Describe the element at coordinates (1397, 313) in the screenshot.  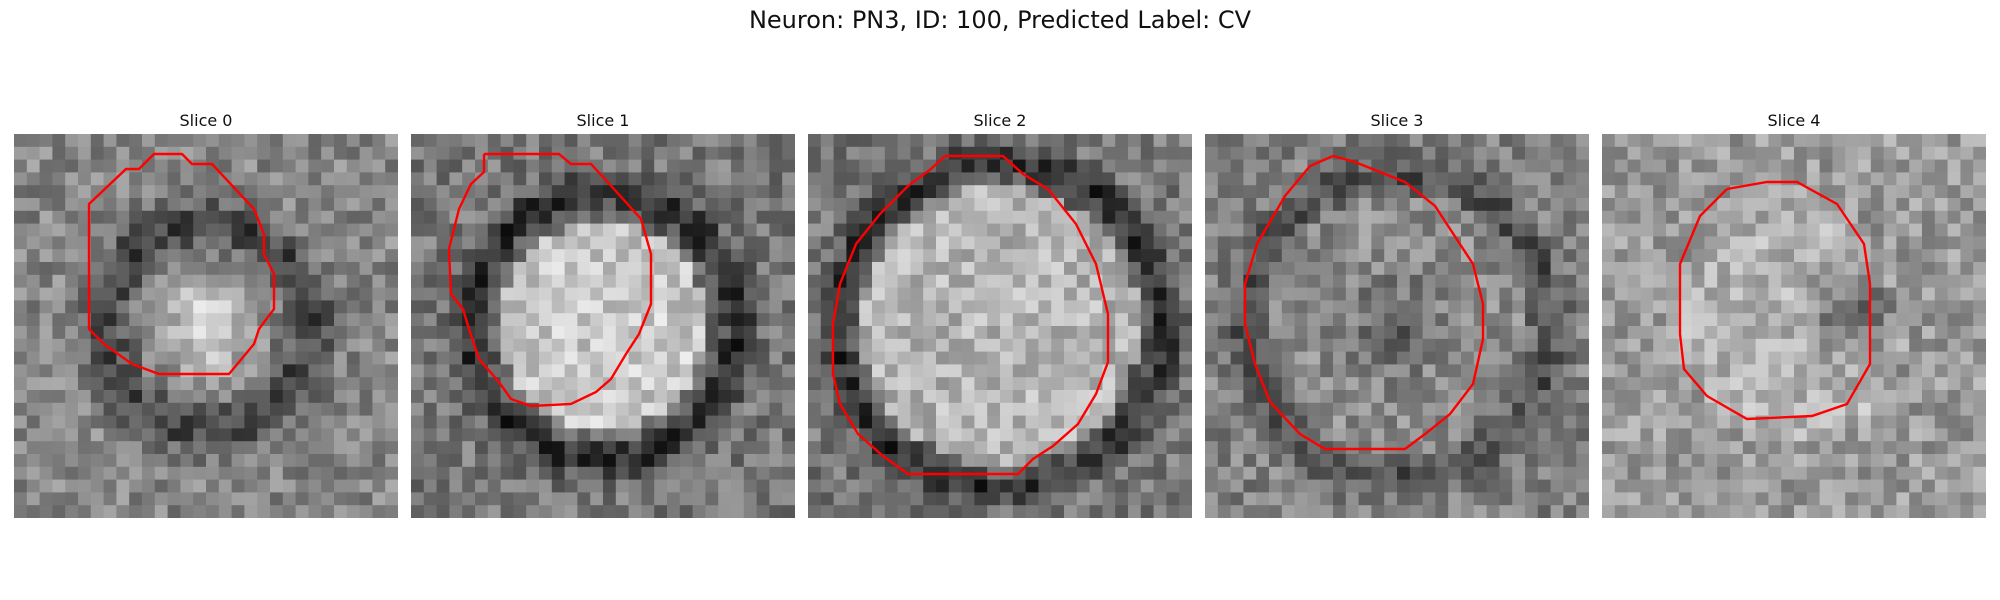
I see `slice-panel-3: Slice 3` at that location.